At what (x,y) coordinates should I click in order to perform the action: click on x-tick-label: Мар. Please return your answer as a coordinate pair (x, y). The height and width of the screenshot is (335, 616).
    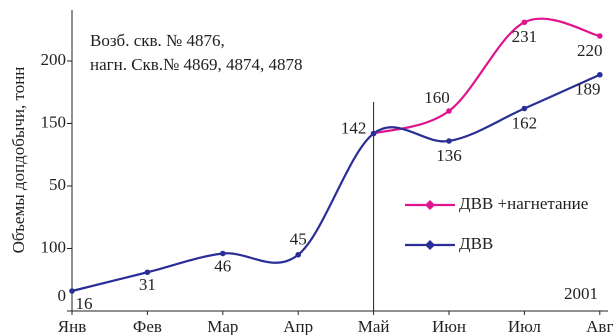
    Looking at the image, I should click on (222, 326).